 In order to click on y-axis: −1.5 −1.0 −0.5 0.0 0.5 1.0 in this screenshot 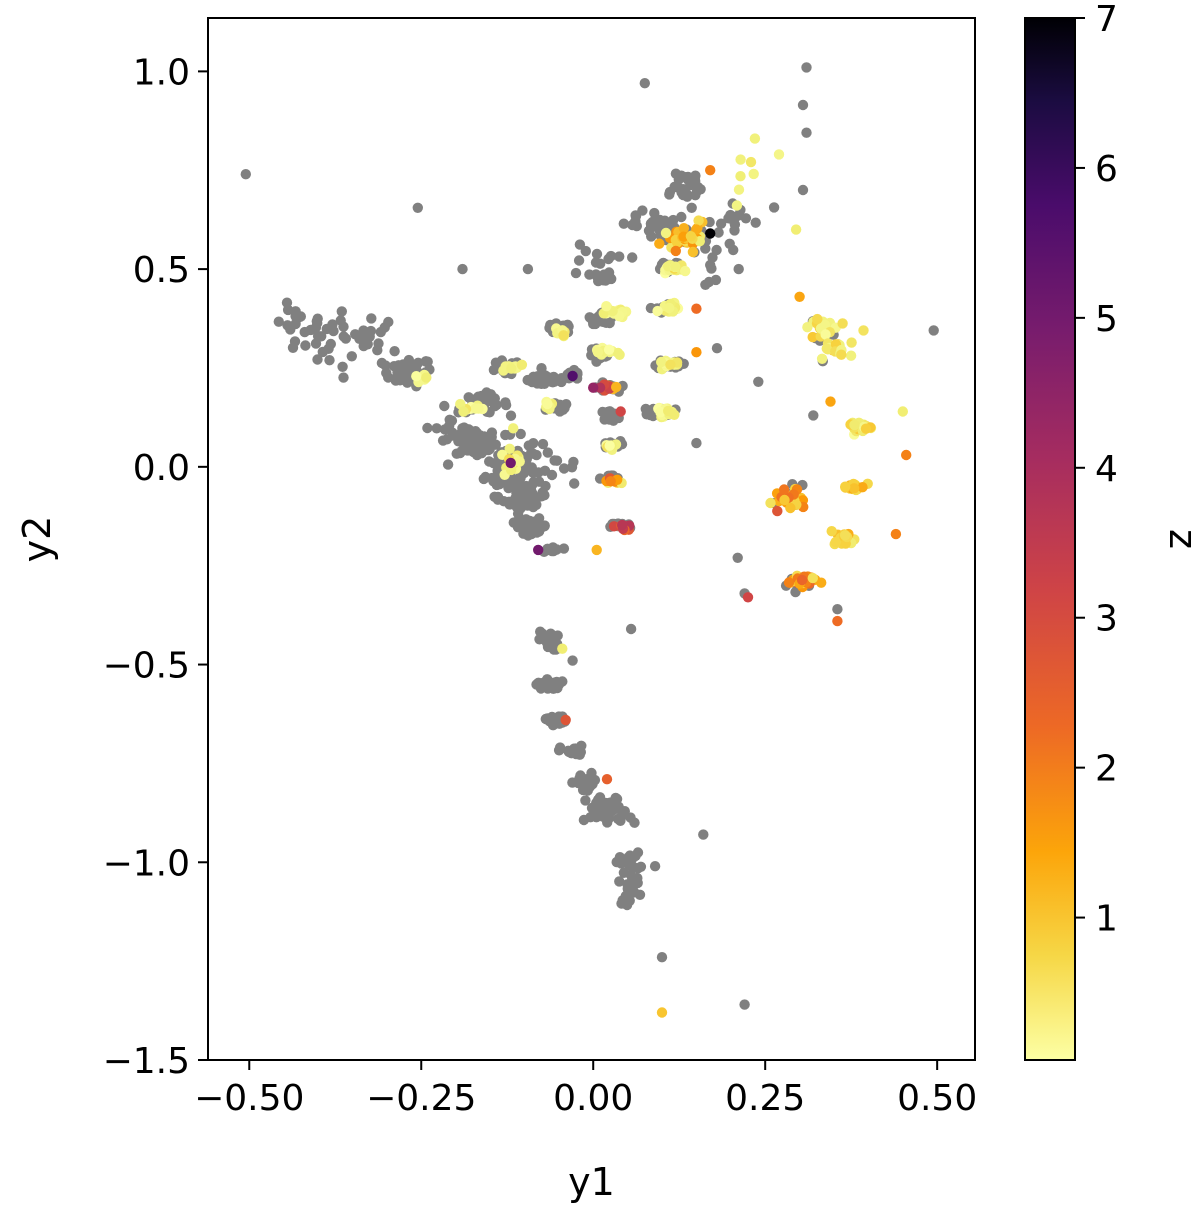, I will do `click(155, 567)`.